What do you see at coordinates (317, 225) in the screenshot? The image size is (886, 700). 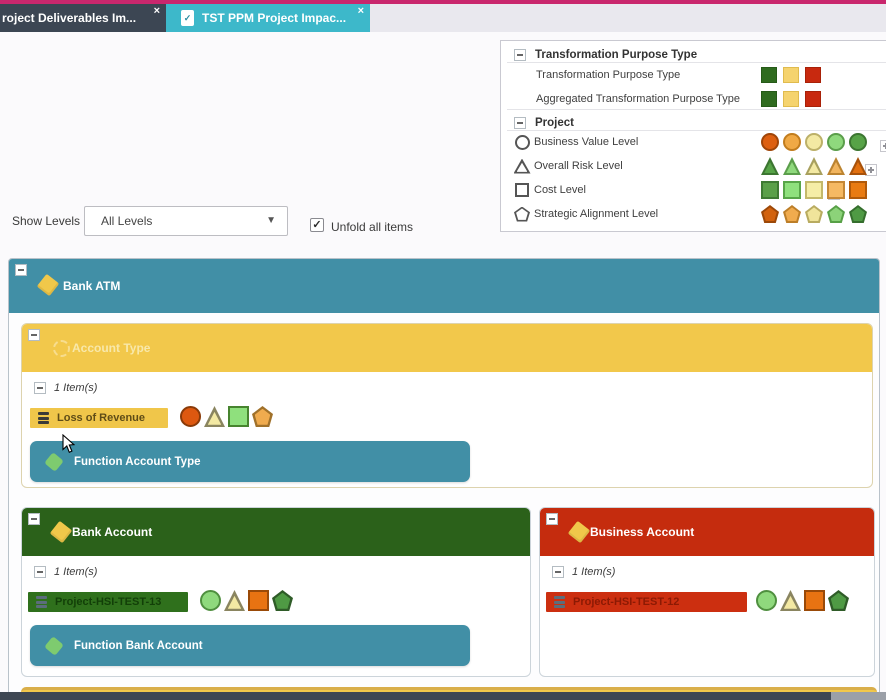 I see `unfold-all-items-checkbox: ✓` at bounding box center [317, 225].